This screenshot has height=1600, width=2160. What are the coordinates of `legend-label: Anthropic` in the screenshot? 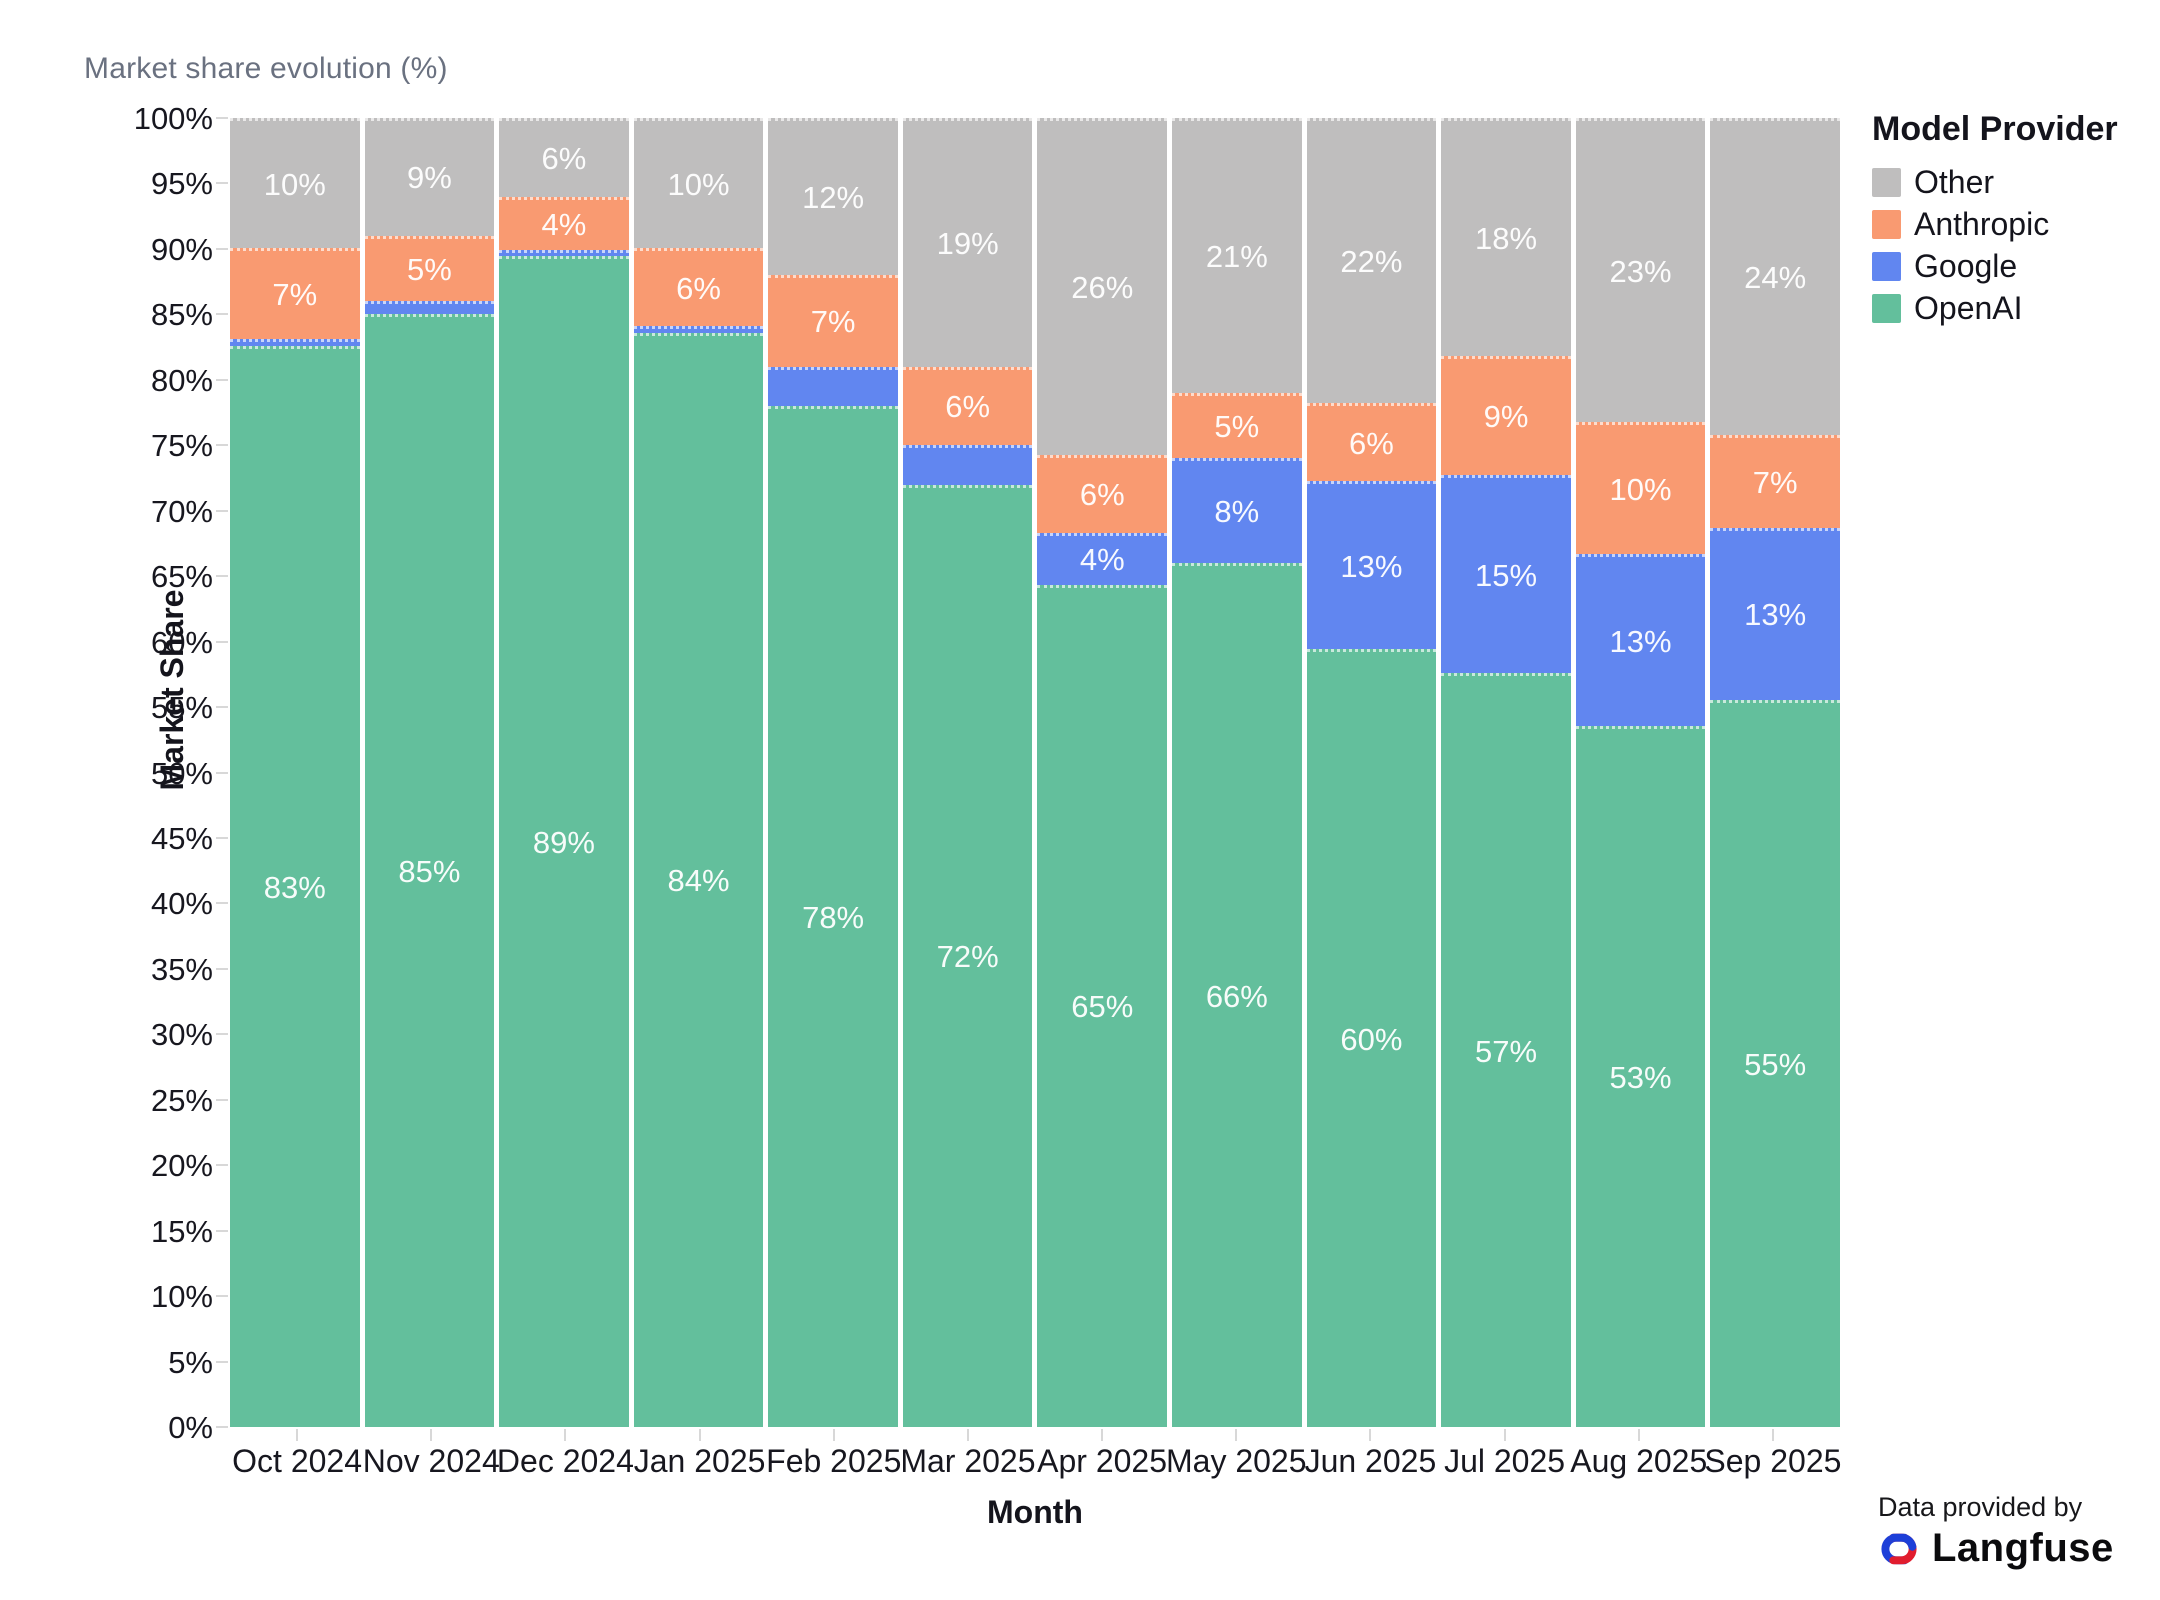 It's located at (1982, 223).